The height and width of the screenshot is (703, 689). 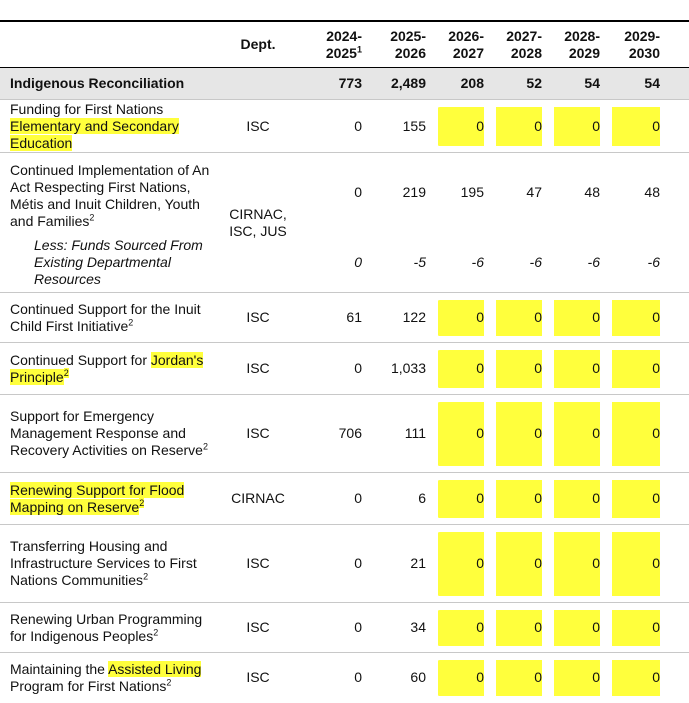 What do you see at coordinates (400, 433) in the screenshot?
I see `value-cell: 111` at bounding box center [400, 433].